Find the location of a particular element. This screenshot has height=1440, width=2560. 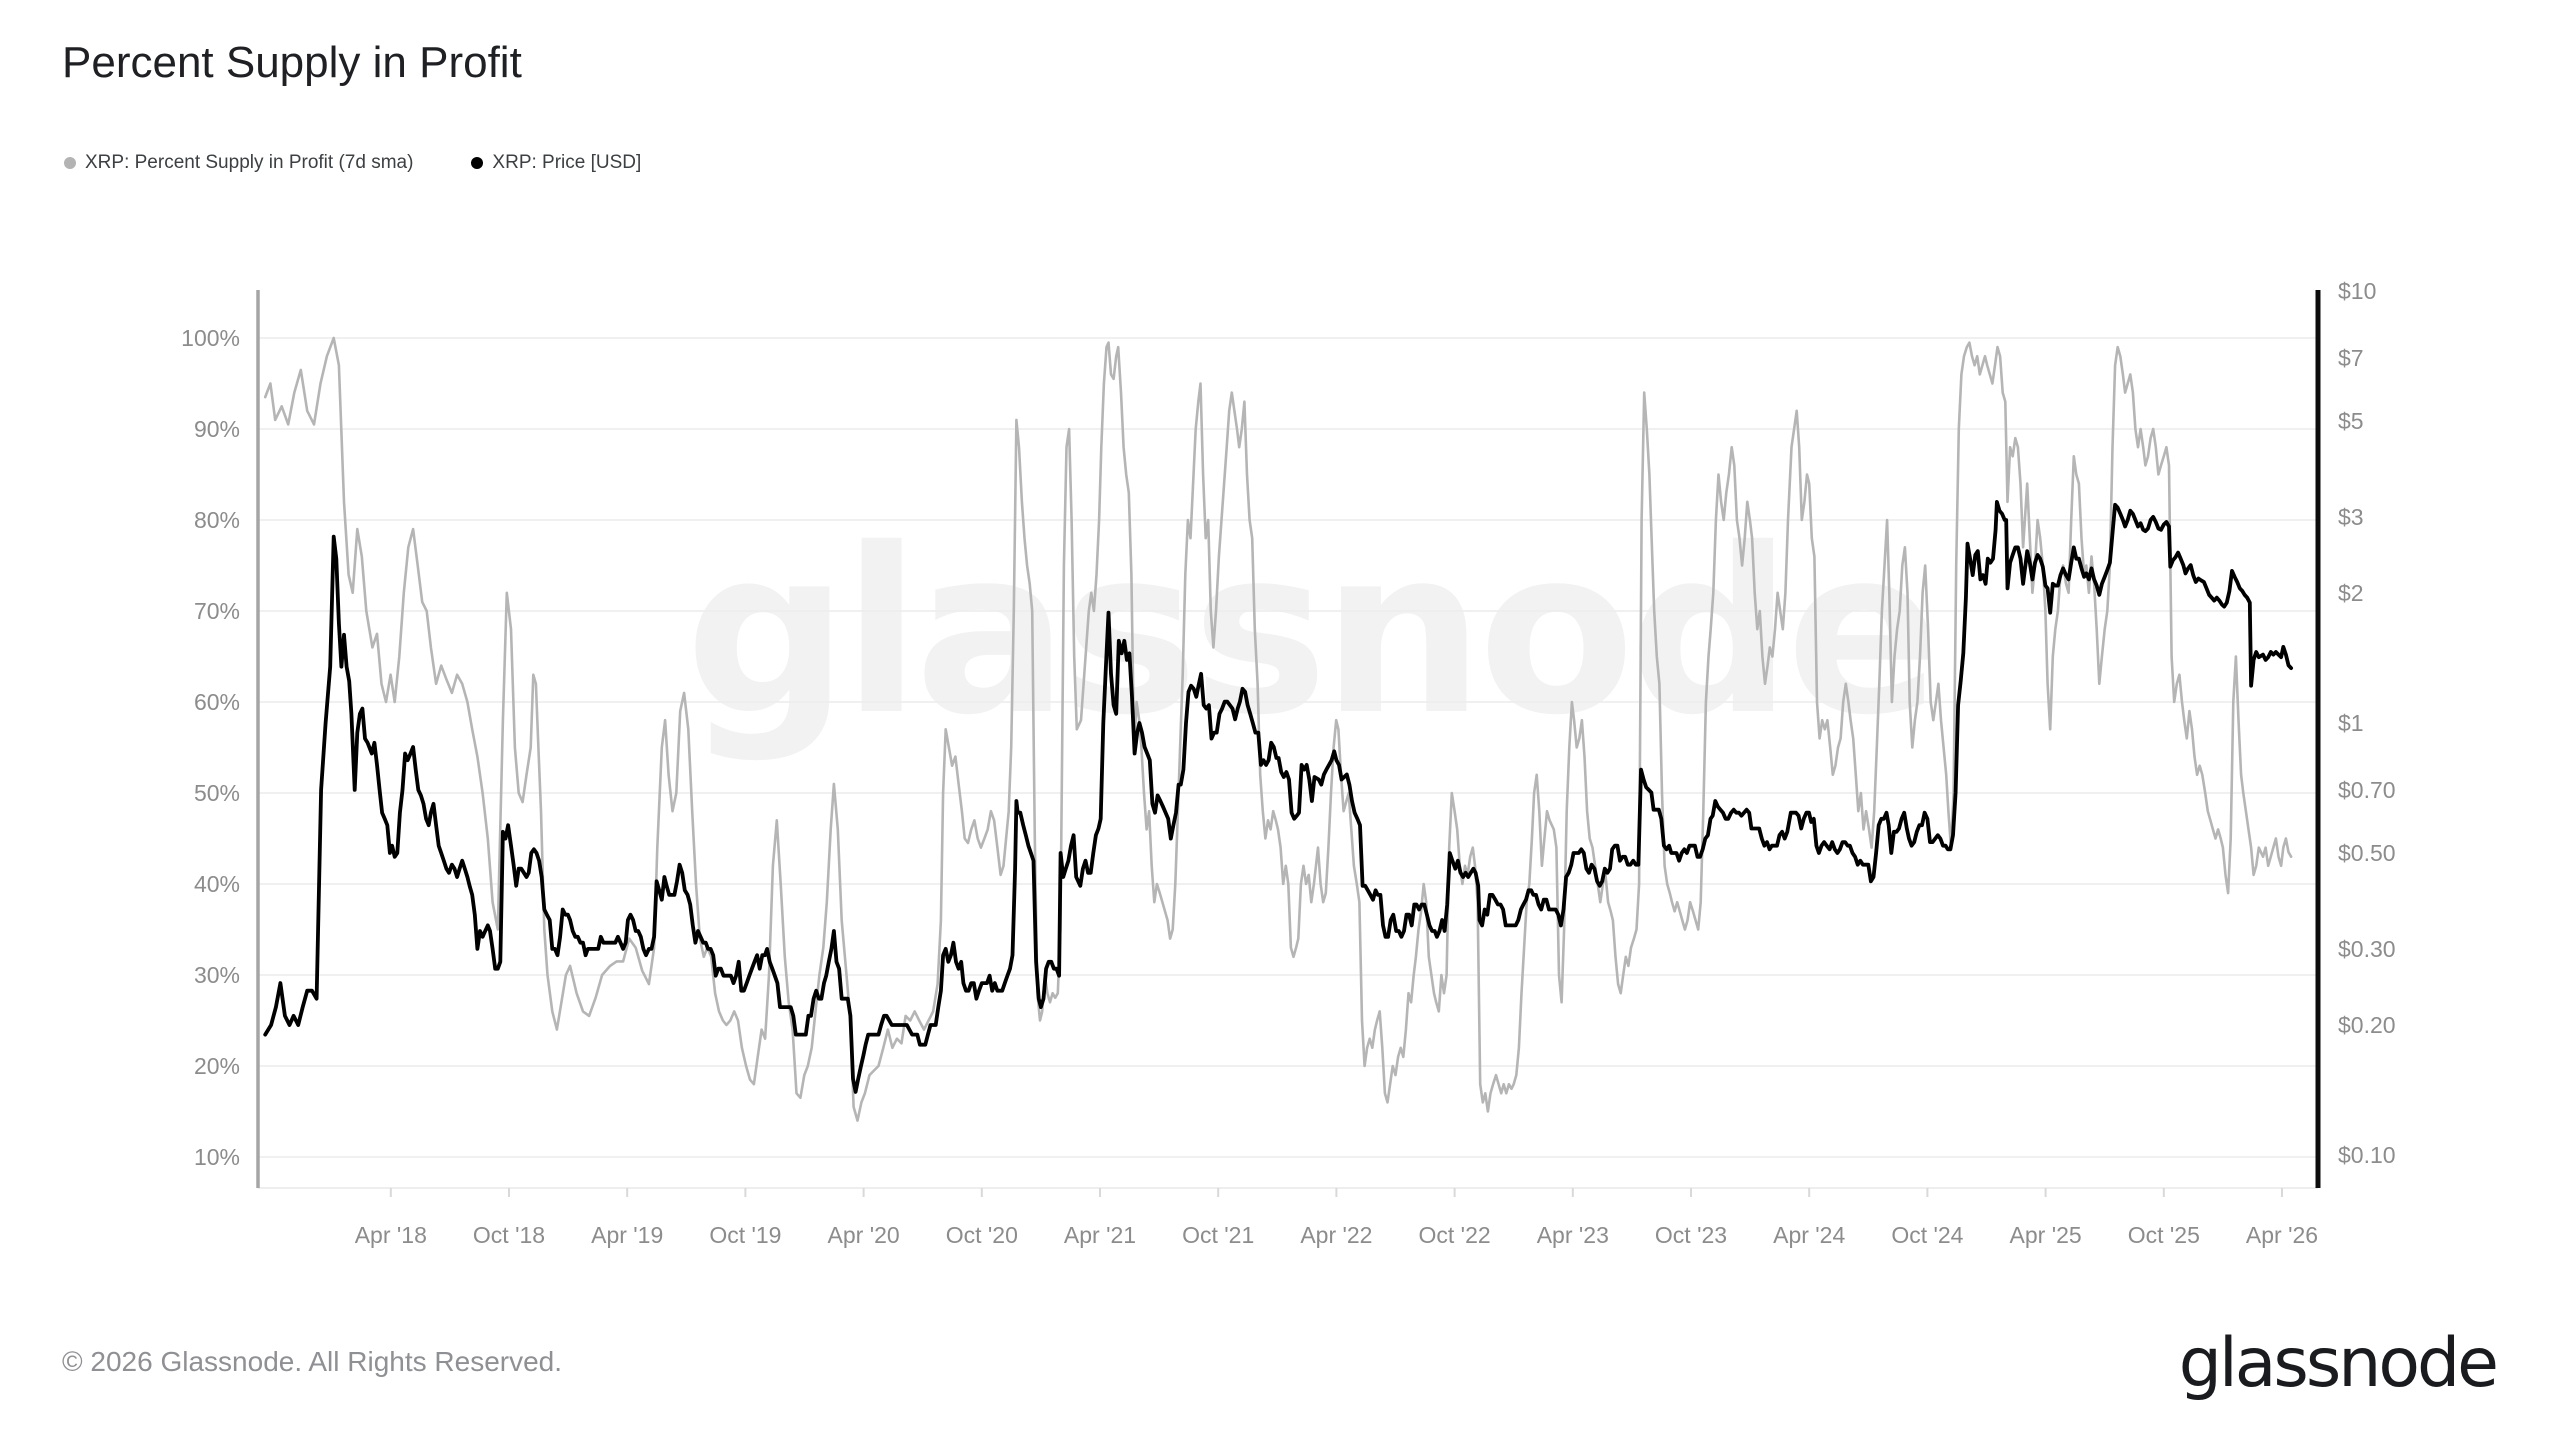

y-left-tick-label: 80% is located at coordinates (217, 520).